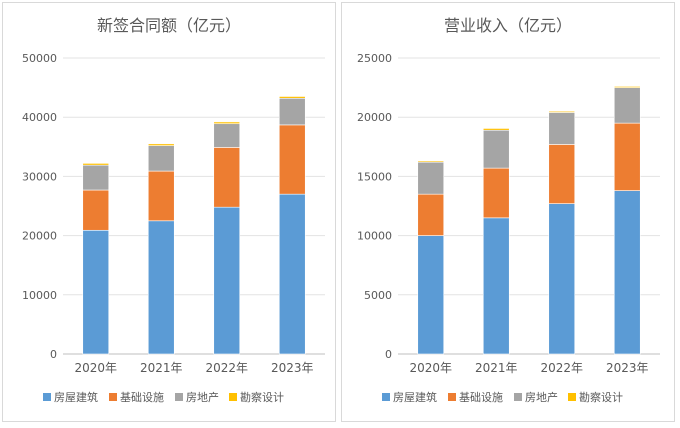 The height and width of the screenshot is (428, 680). Describe the element at coordinates (374, 58) in the screenshot. I see `y-tick-label: 25000` at that location.